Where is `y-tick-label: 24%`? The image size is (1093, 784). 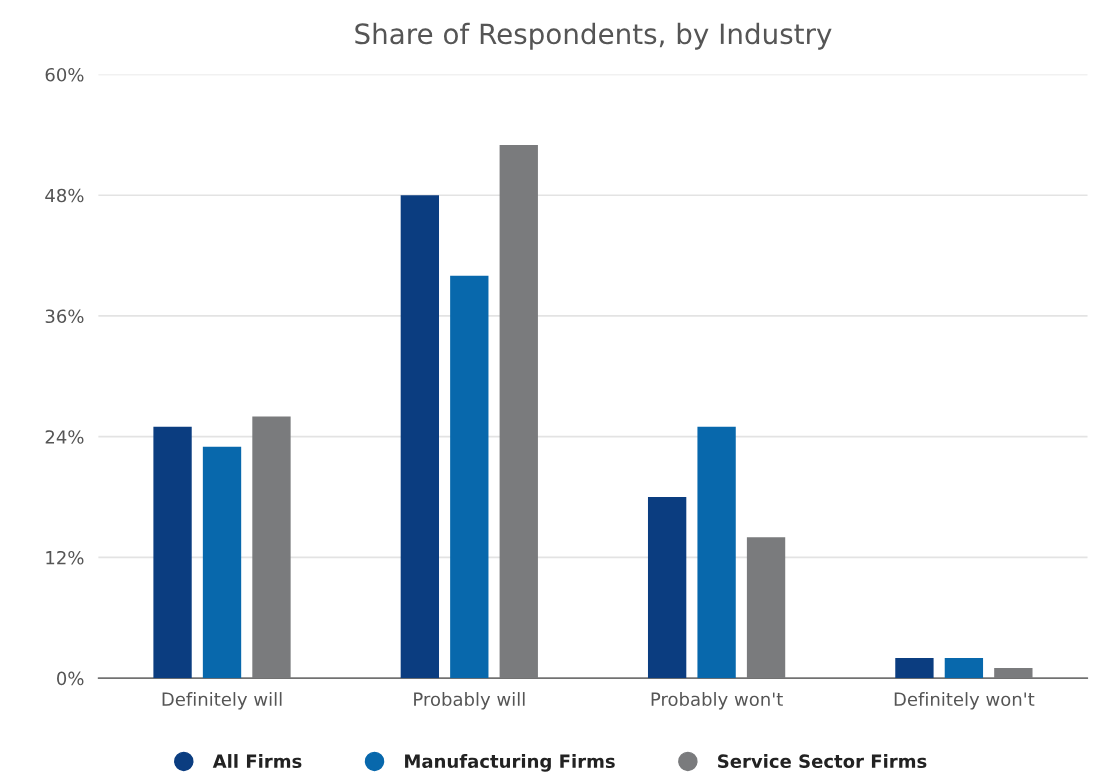
y-tick-label: 24% is located at coordinates (64, 437).